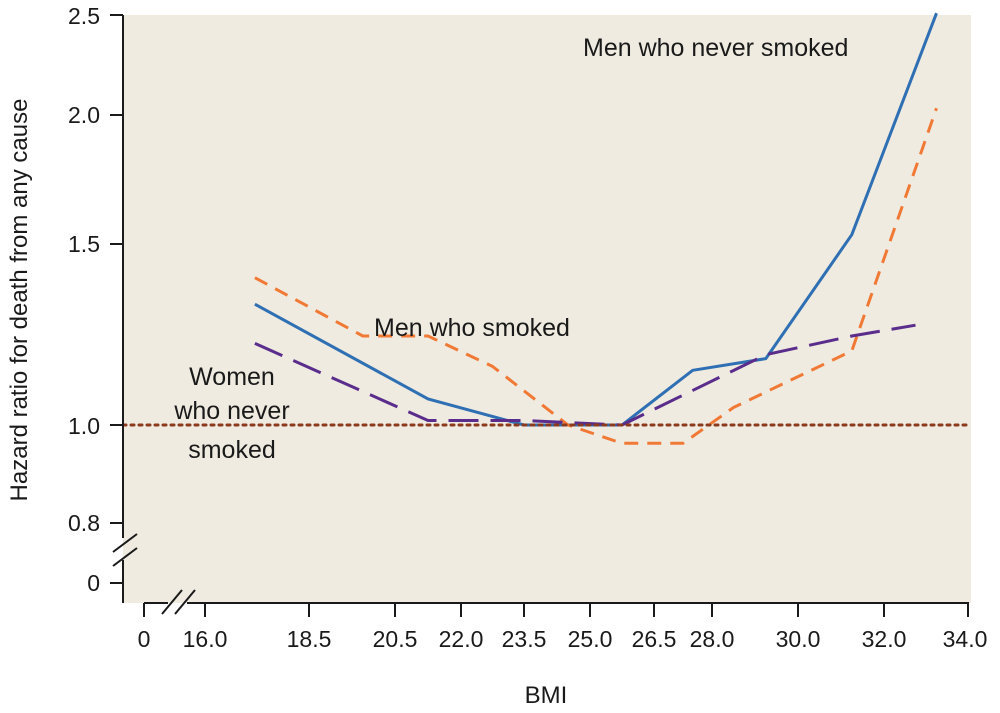 The width and height of the screenshot is (1000, 713). I want to click on y-tick-label: 1.0, so click(84, 426).